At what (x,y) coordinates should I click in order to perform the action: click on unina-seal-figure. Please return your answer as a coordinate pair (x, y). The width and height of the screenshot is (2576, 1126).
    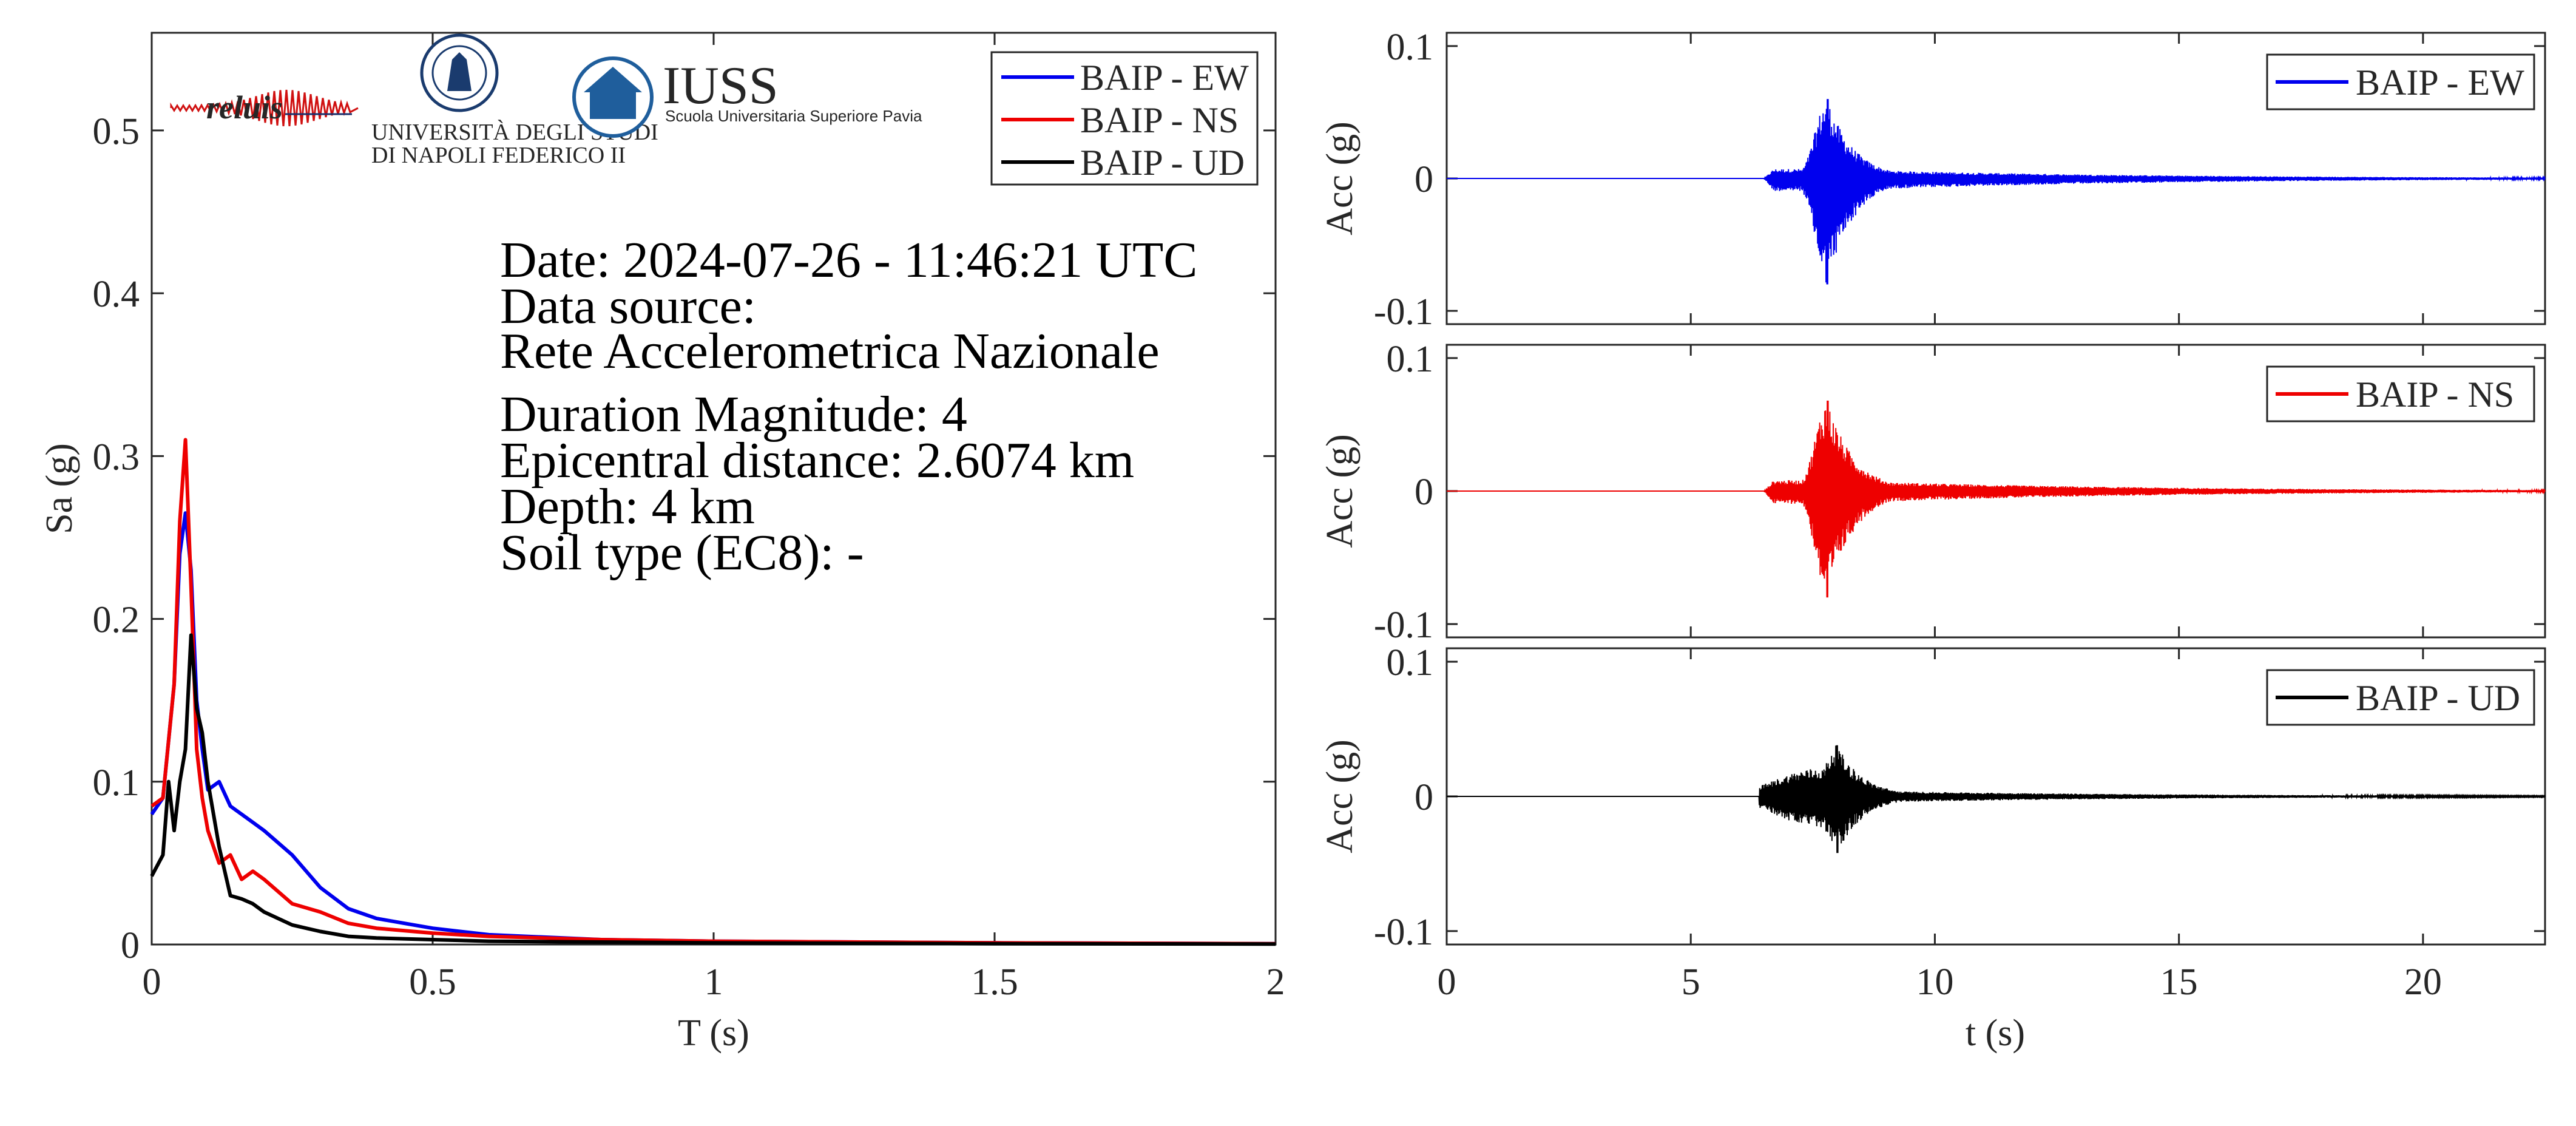
    Looking at the image, I should click on (459, 71).